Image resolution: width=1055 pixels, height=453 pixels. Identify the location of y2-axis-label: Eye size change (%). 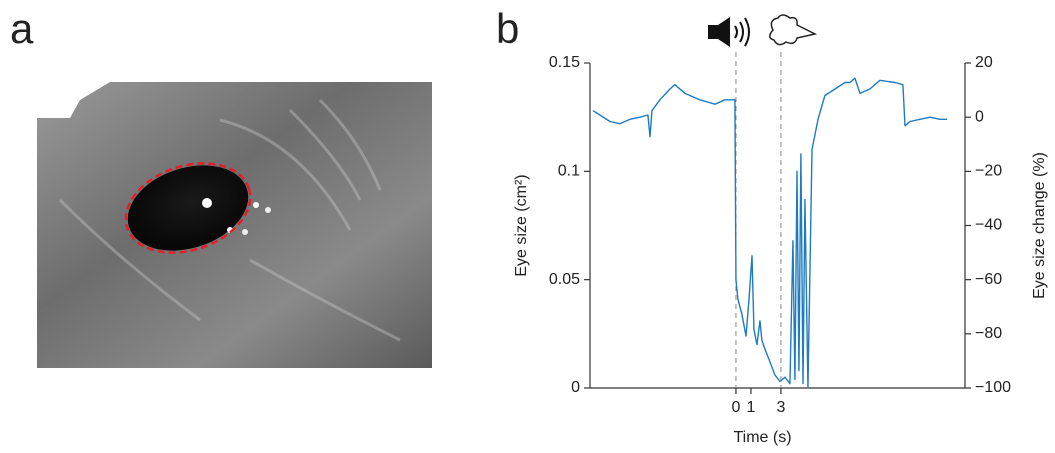
(1039, 225).